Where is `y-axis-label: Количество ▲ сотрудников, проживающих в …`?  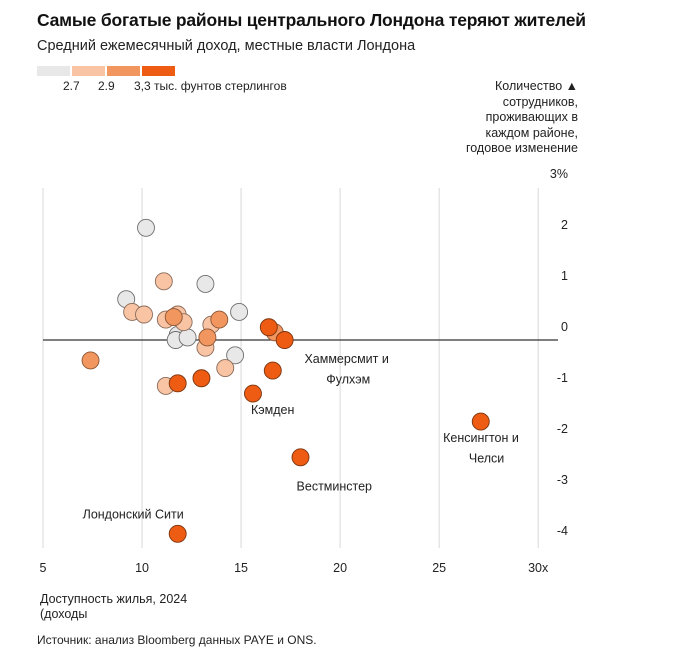 y-axis-label: Количество ▲ сотрудников, проживающих в … is located at coordinates (521, 117).